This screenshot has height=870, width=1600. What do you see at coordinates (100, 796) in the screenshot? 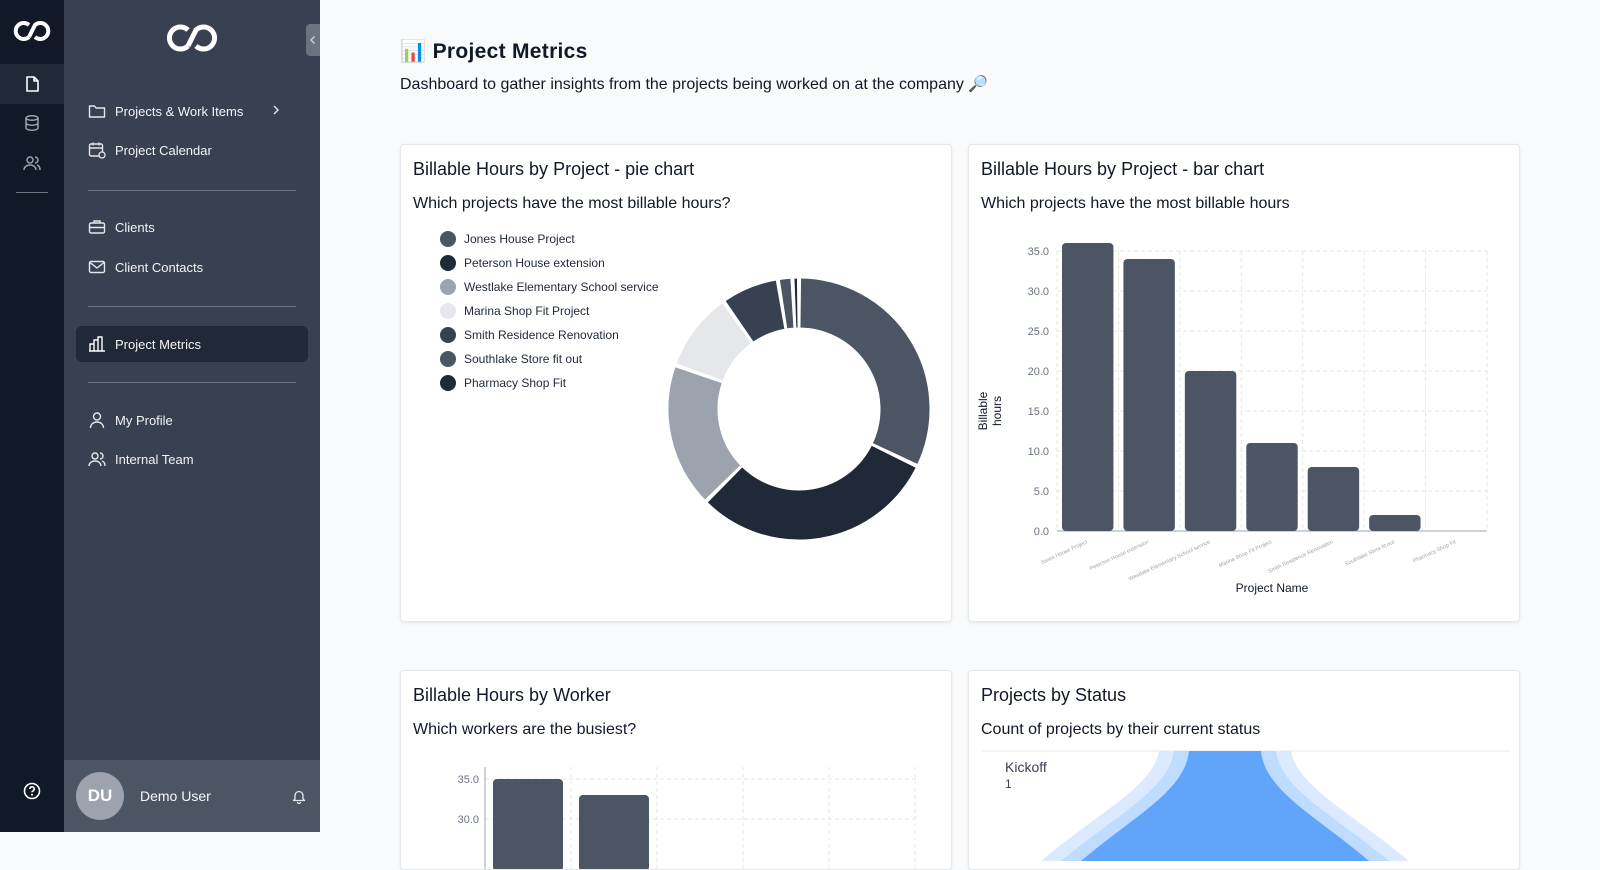
I see `avatar: DU` at bounding box center [100, 796].